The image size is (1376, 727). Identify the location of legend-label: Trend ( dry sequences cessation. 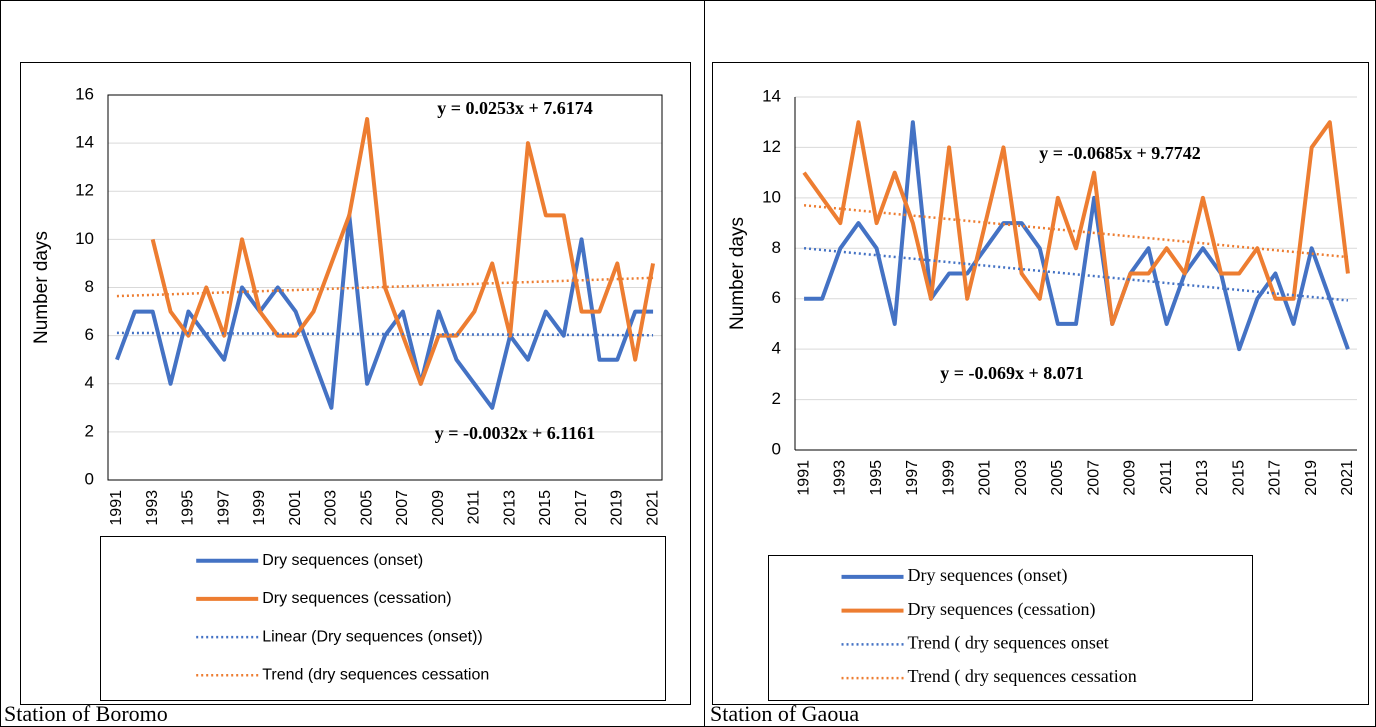
(1022, 676).